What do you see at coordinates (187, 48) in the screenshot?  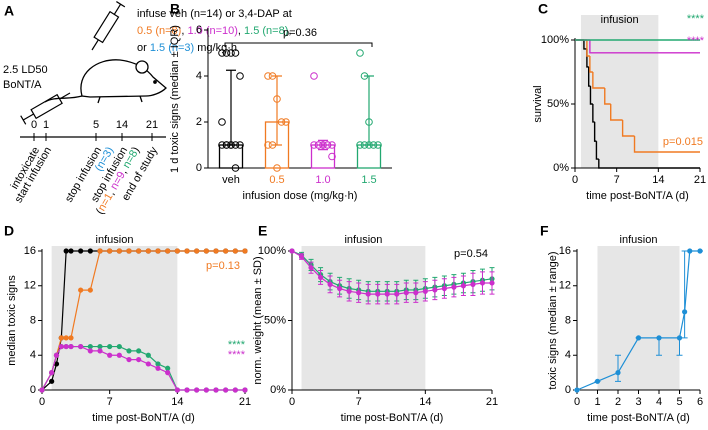 I see `infusion-text: or 1.5 (n=3) mg/kg·h` at bounding box center [187, 48].